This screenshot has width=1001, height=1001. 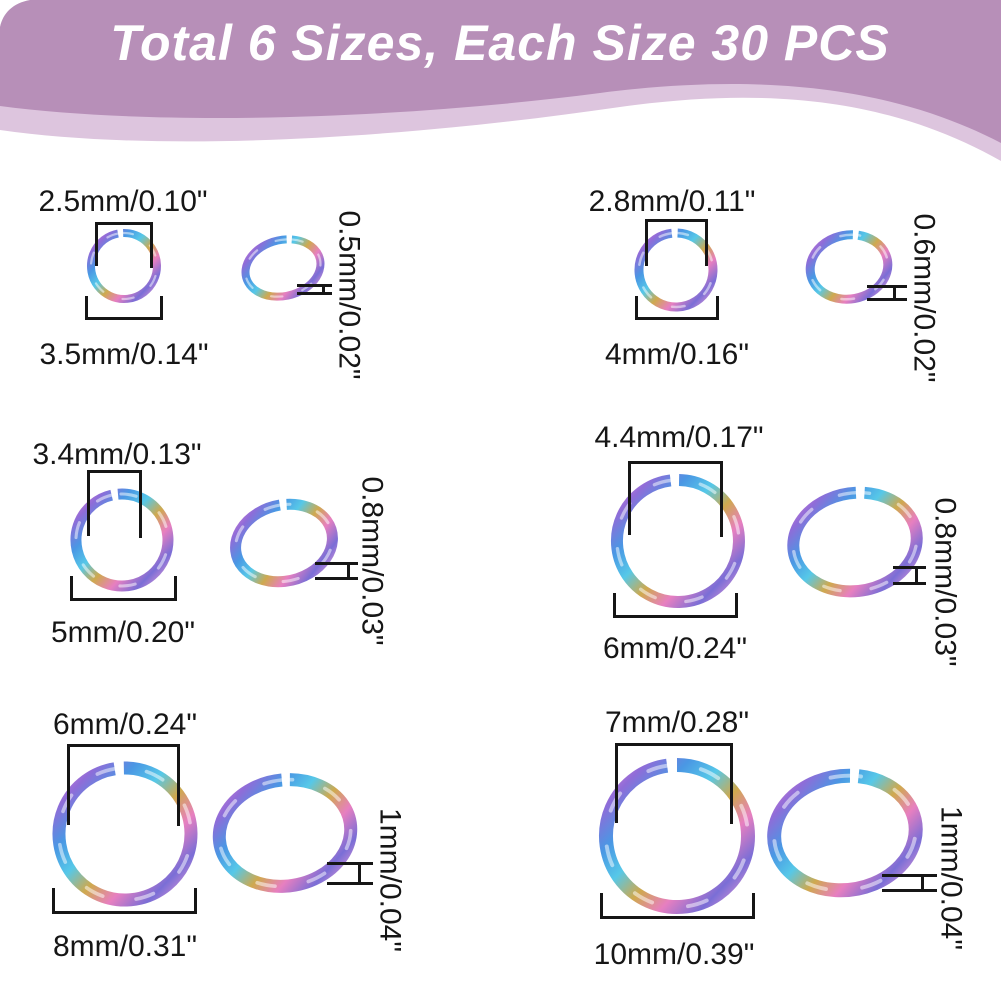 I want to click on outer-diameter-label: 5mm/0.20", so click(x=123, y=632).